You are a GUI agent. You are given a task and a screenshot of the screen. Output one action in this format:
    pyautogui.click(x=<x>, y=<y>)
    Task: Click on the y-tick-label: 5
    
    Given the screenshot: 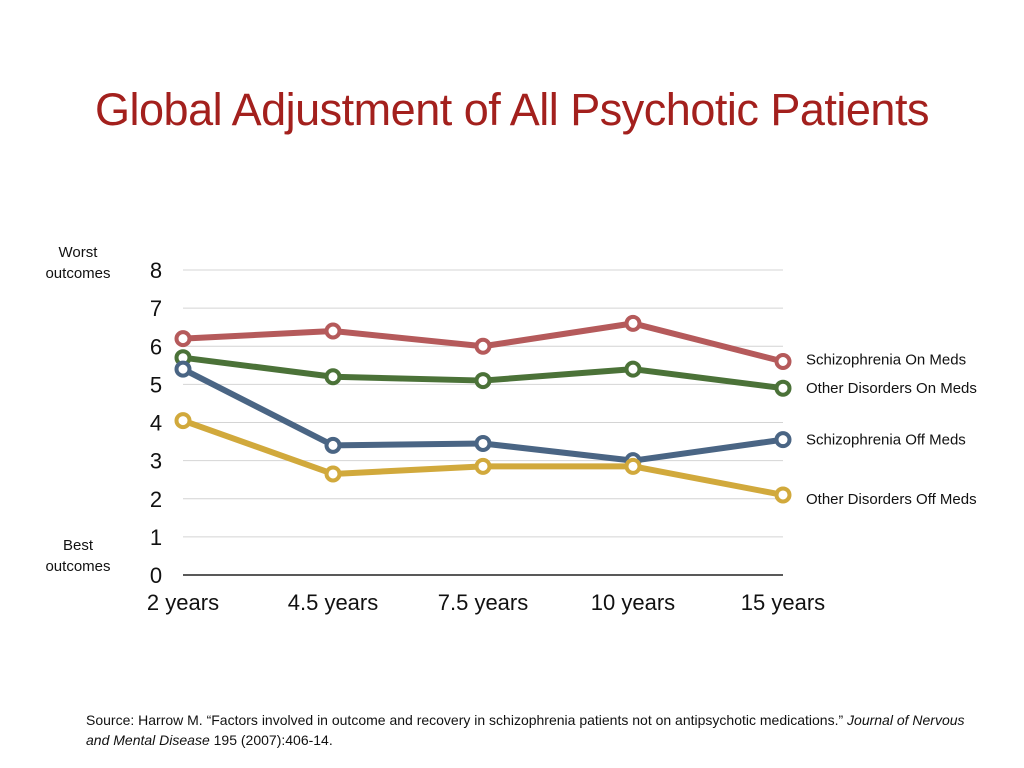 What is the action you would take?
    pyautogui.click(x=156, y=384)
    